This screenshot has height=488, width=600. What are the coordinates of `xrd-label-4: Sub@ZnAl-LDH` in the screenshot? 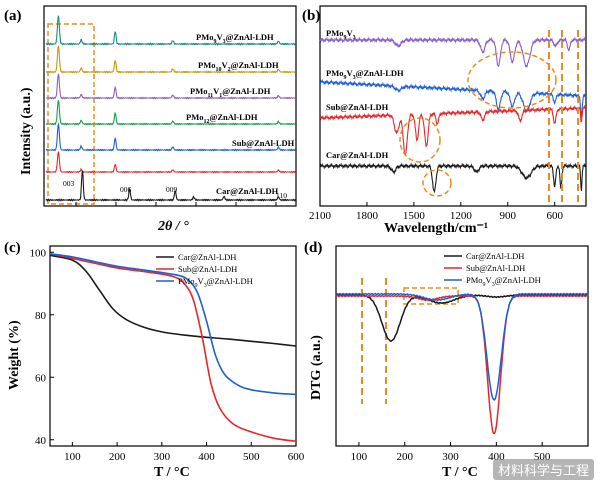 It's located at (263, 143).